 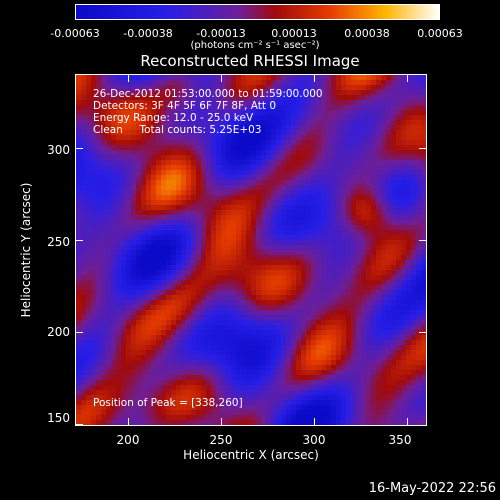 What do you see at coordinates (251, 455) in the screenshot?
I see `x-axis-label: Heliocentric X (arcsec)` at bounding box center [251, 455].